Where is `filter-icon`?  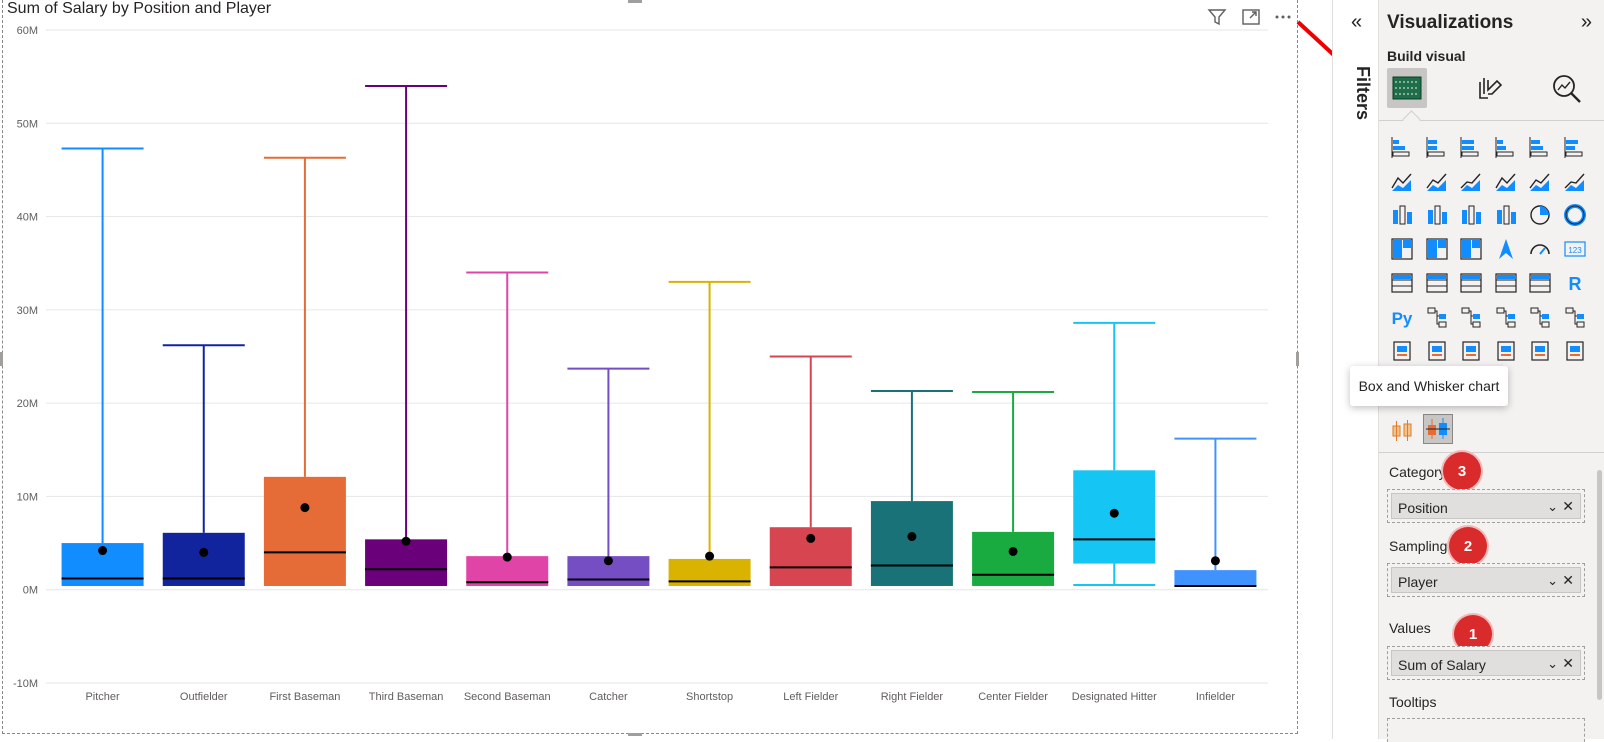 filter-icon is located at coordinates (1217, 17).